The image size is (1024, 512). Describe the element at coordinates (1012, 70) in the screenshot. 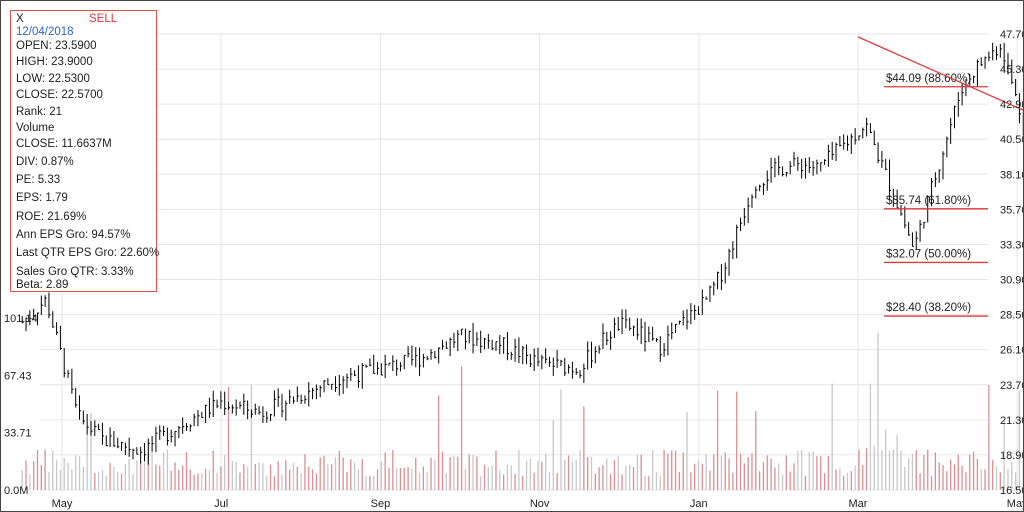

I see `price-tick-label: 45.30` at that location.